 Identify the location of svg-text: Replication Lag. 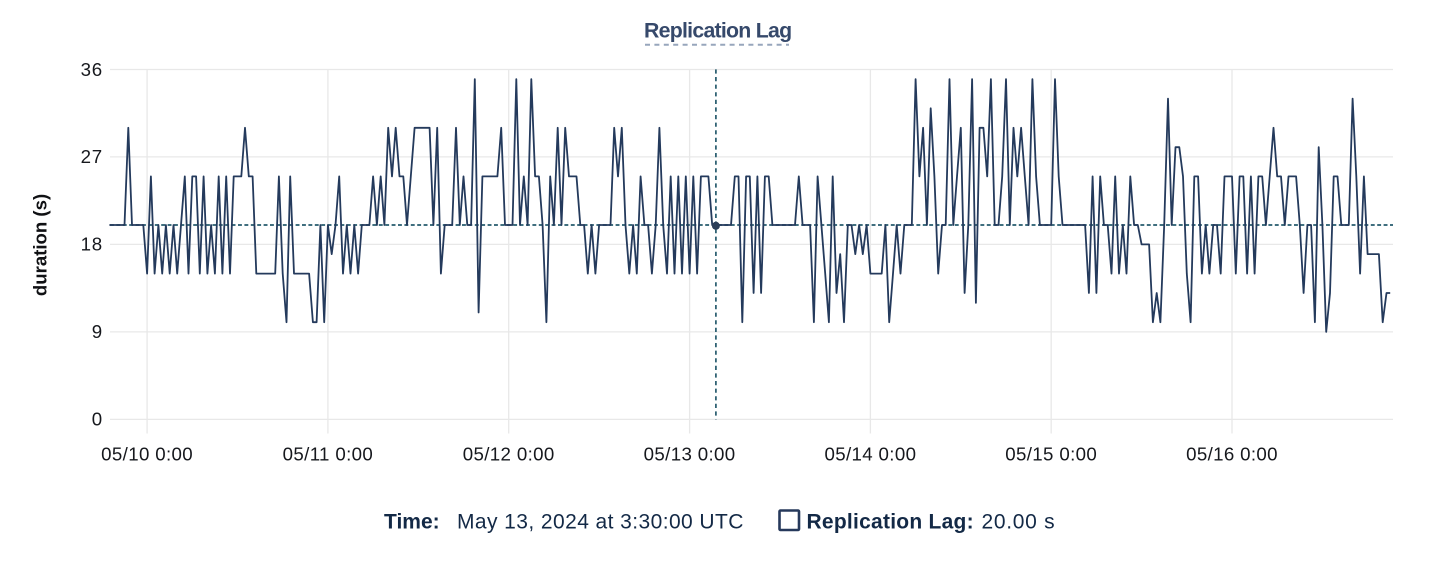
(717, 31).